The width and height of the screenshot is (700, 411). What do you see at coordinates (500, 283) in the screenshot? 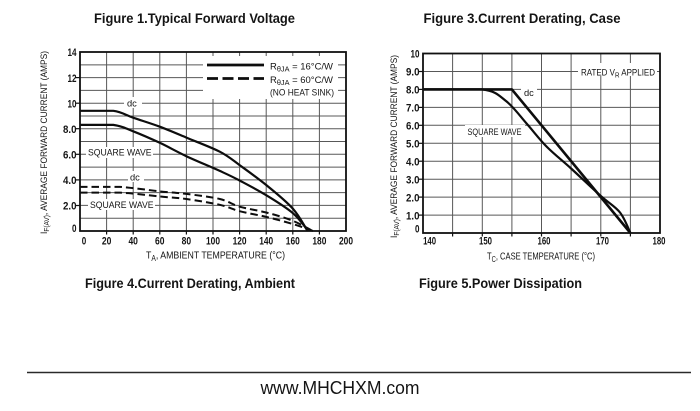
I see `svg-text: Figure 5.Power Dissipation` at bounding box center [500, 283].